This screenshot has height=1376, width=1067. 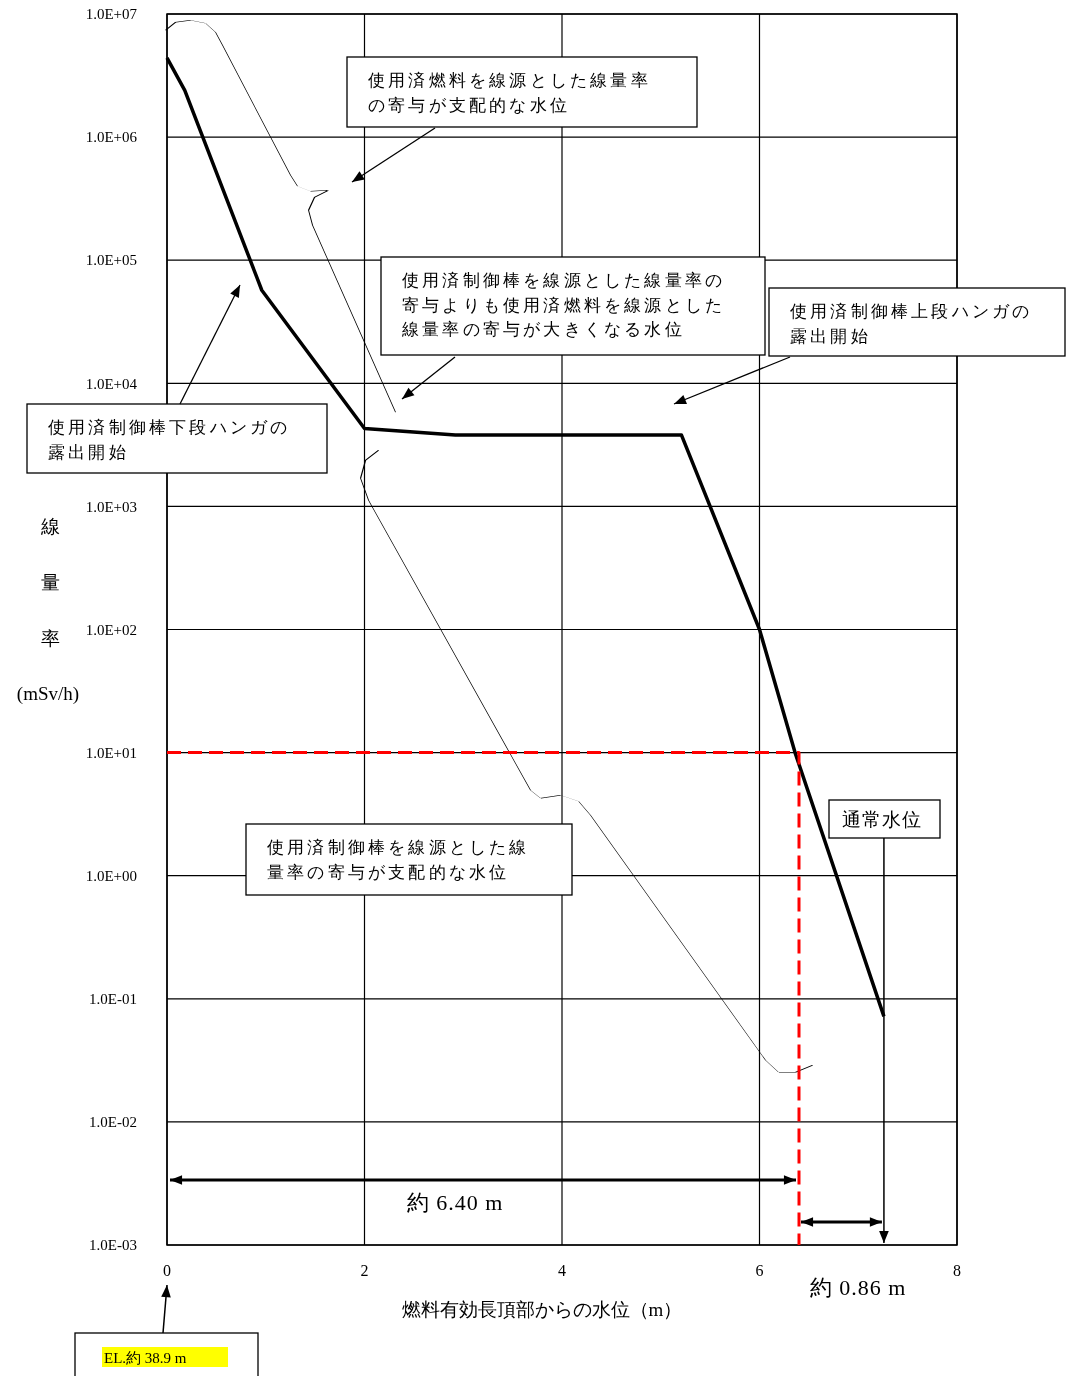 What do you see at coordinates (111, 875) in the screenshot?
I see `y-tick-label: 1.0E+00` at bounding box center [111, 875].